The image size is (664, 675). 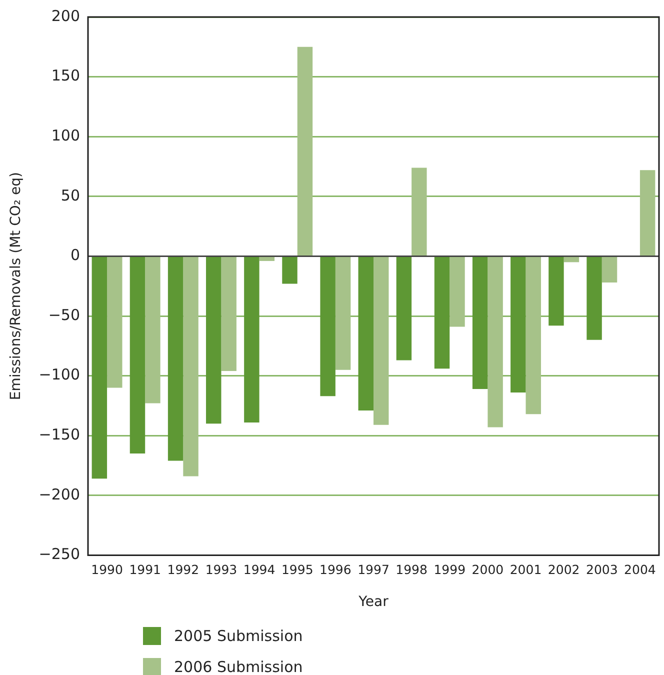 What do you see at coordinates (412, 569) in the screenshot?
I see `x-tick-label: 1998` at bounding box center [412, 569].